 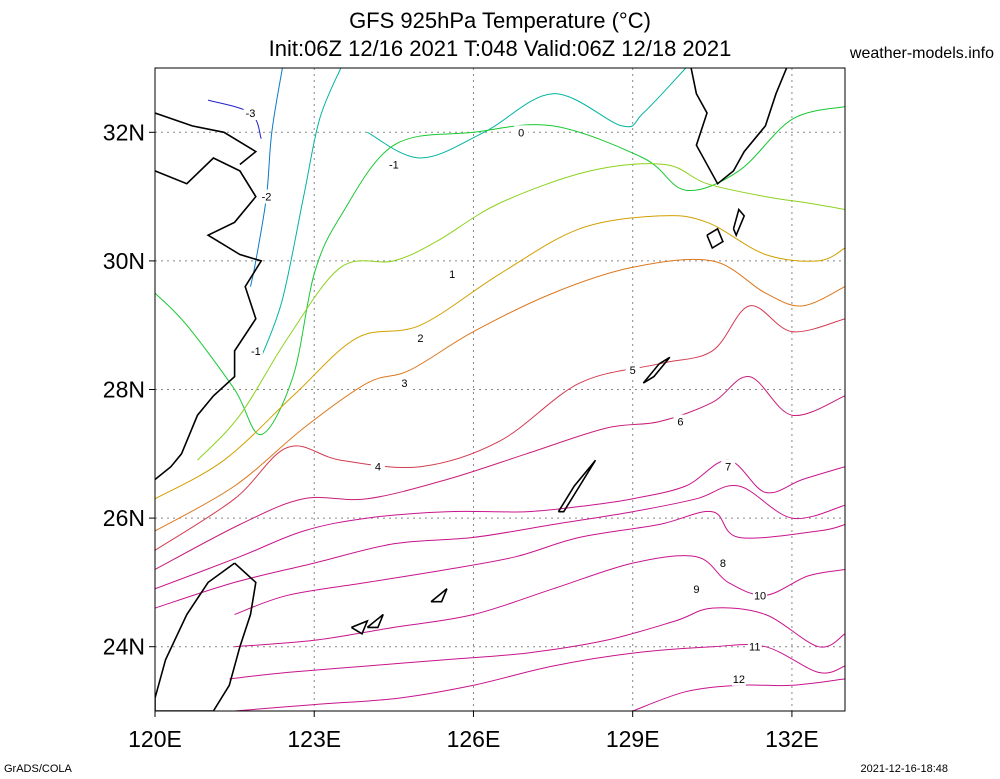 I want to click on source-site-label: weather-models.info, so click(x=921, y=53).